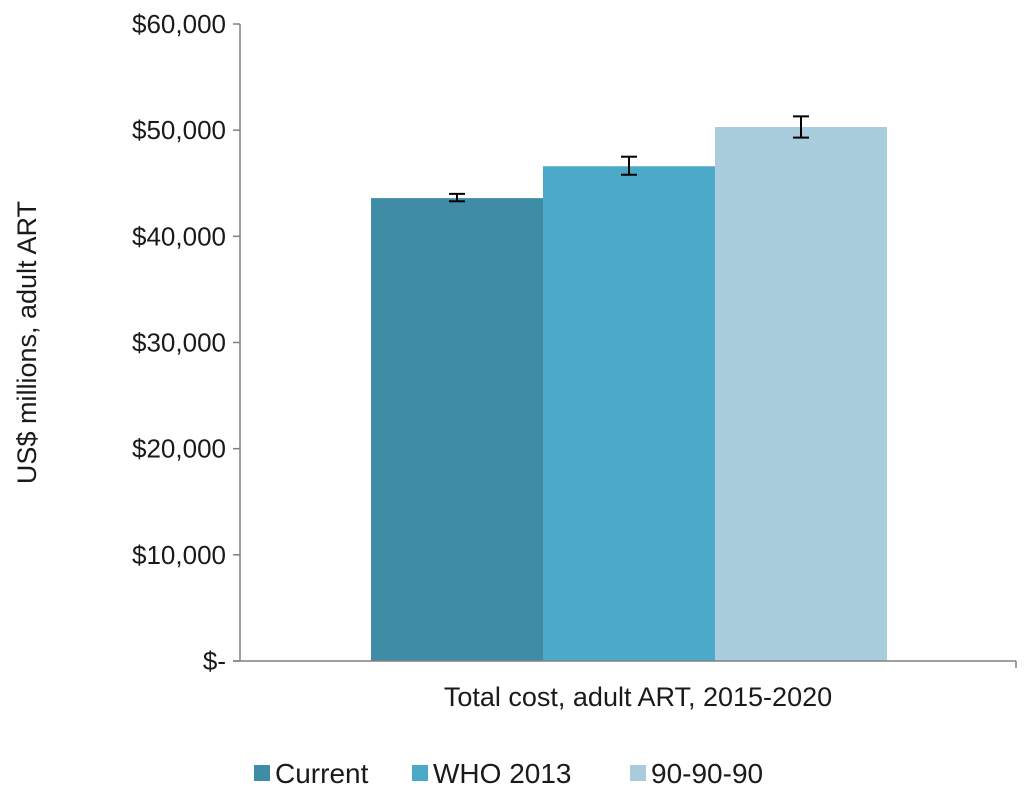 The width and height of the screenshot is (1027, 800). I want to click on y-tick-label: $50,000, so click(179, 130).